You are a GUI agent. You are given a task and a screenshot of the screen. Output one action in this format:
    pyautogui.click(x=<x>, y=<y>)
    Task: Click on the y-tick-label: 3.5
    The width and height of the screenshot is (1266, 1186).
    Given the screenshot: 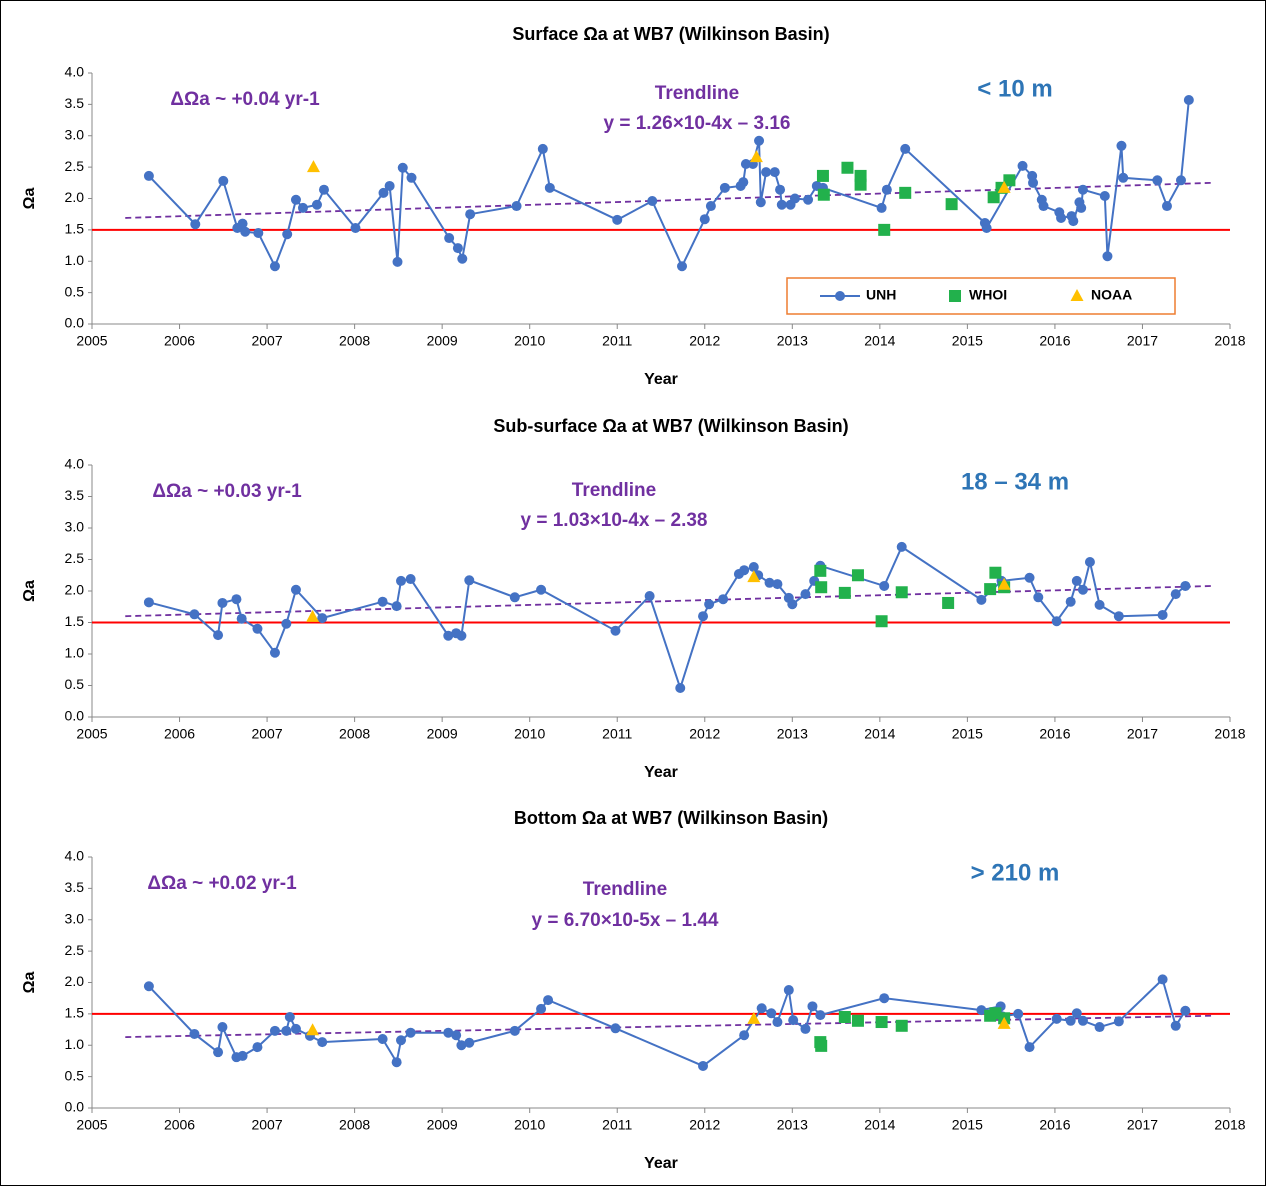 What is the action you would take?
    pyautogui.click(x=75, y=103)
    